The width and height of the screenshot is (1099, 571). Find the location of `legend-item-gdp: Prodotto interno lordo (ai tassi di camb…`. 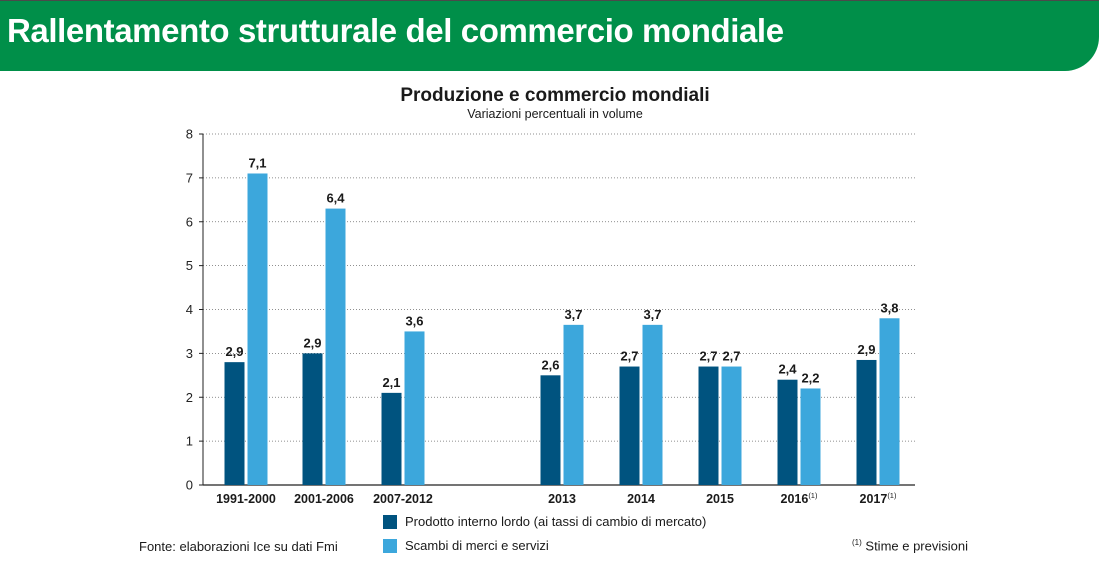

legend-item-gdp: Prodotto interno lordo (ai tassi di camb… is located at coordinates (593, 522).